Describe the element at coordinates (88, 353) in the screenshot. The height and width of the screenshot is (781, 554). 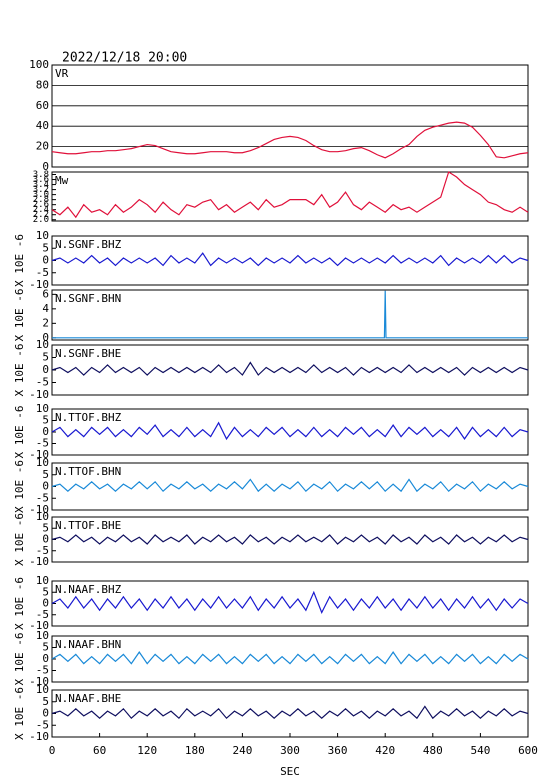
I see `panel-label: N.SGNF.BHE` at that location.